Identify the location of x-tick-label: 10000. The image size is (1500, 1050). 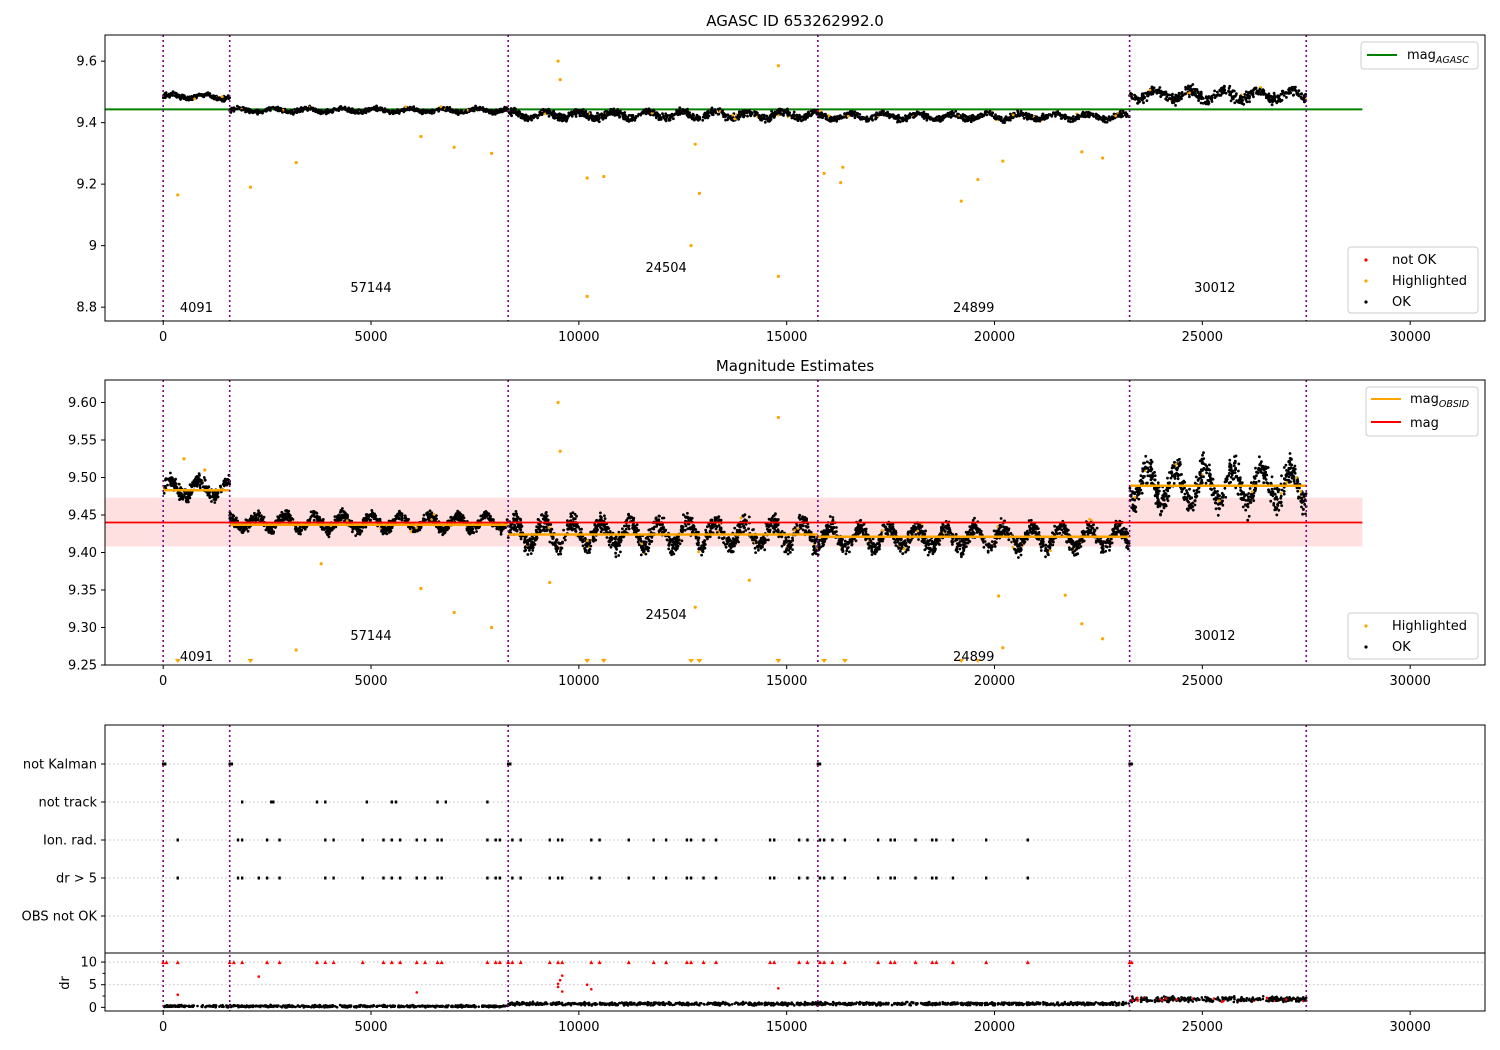
(578, 337).